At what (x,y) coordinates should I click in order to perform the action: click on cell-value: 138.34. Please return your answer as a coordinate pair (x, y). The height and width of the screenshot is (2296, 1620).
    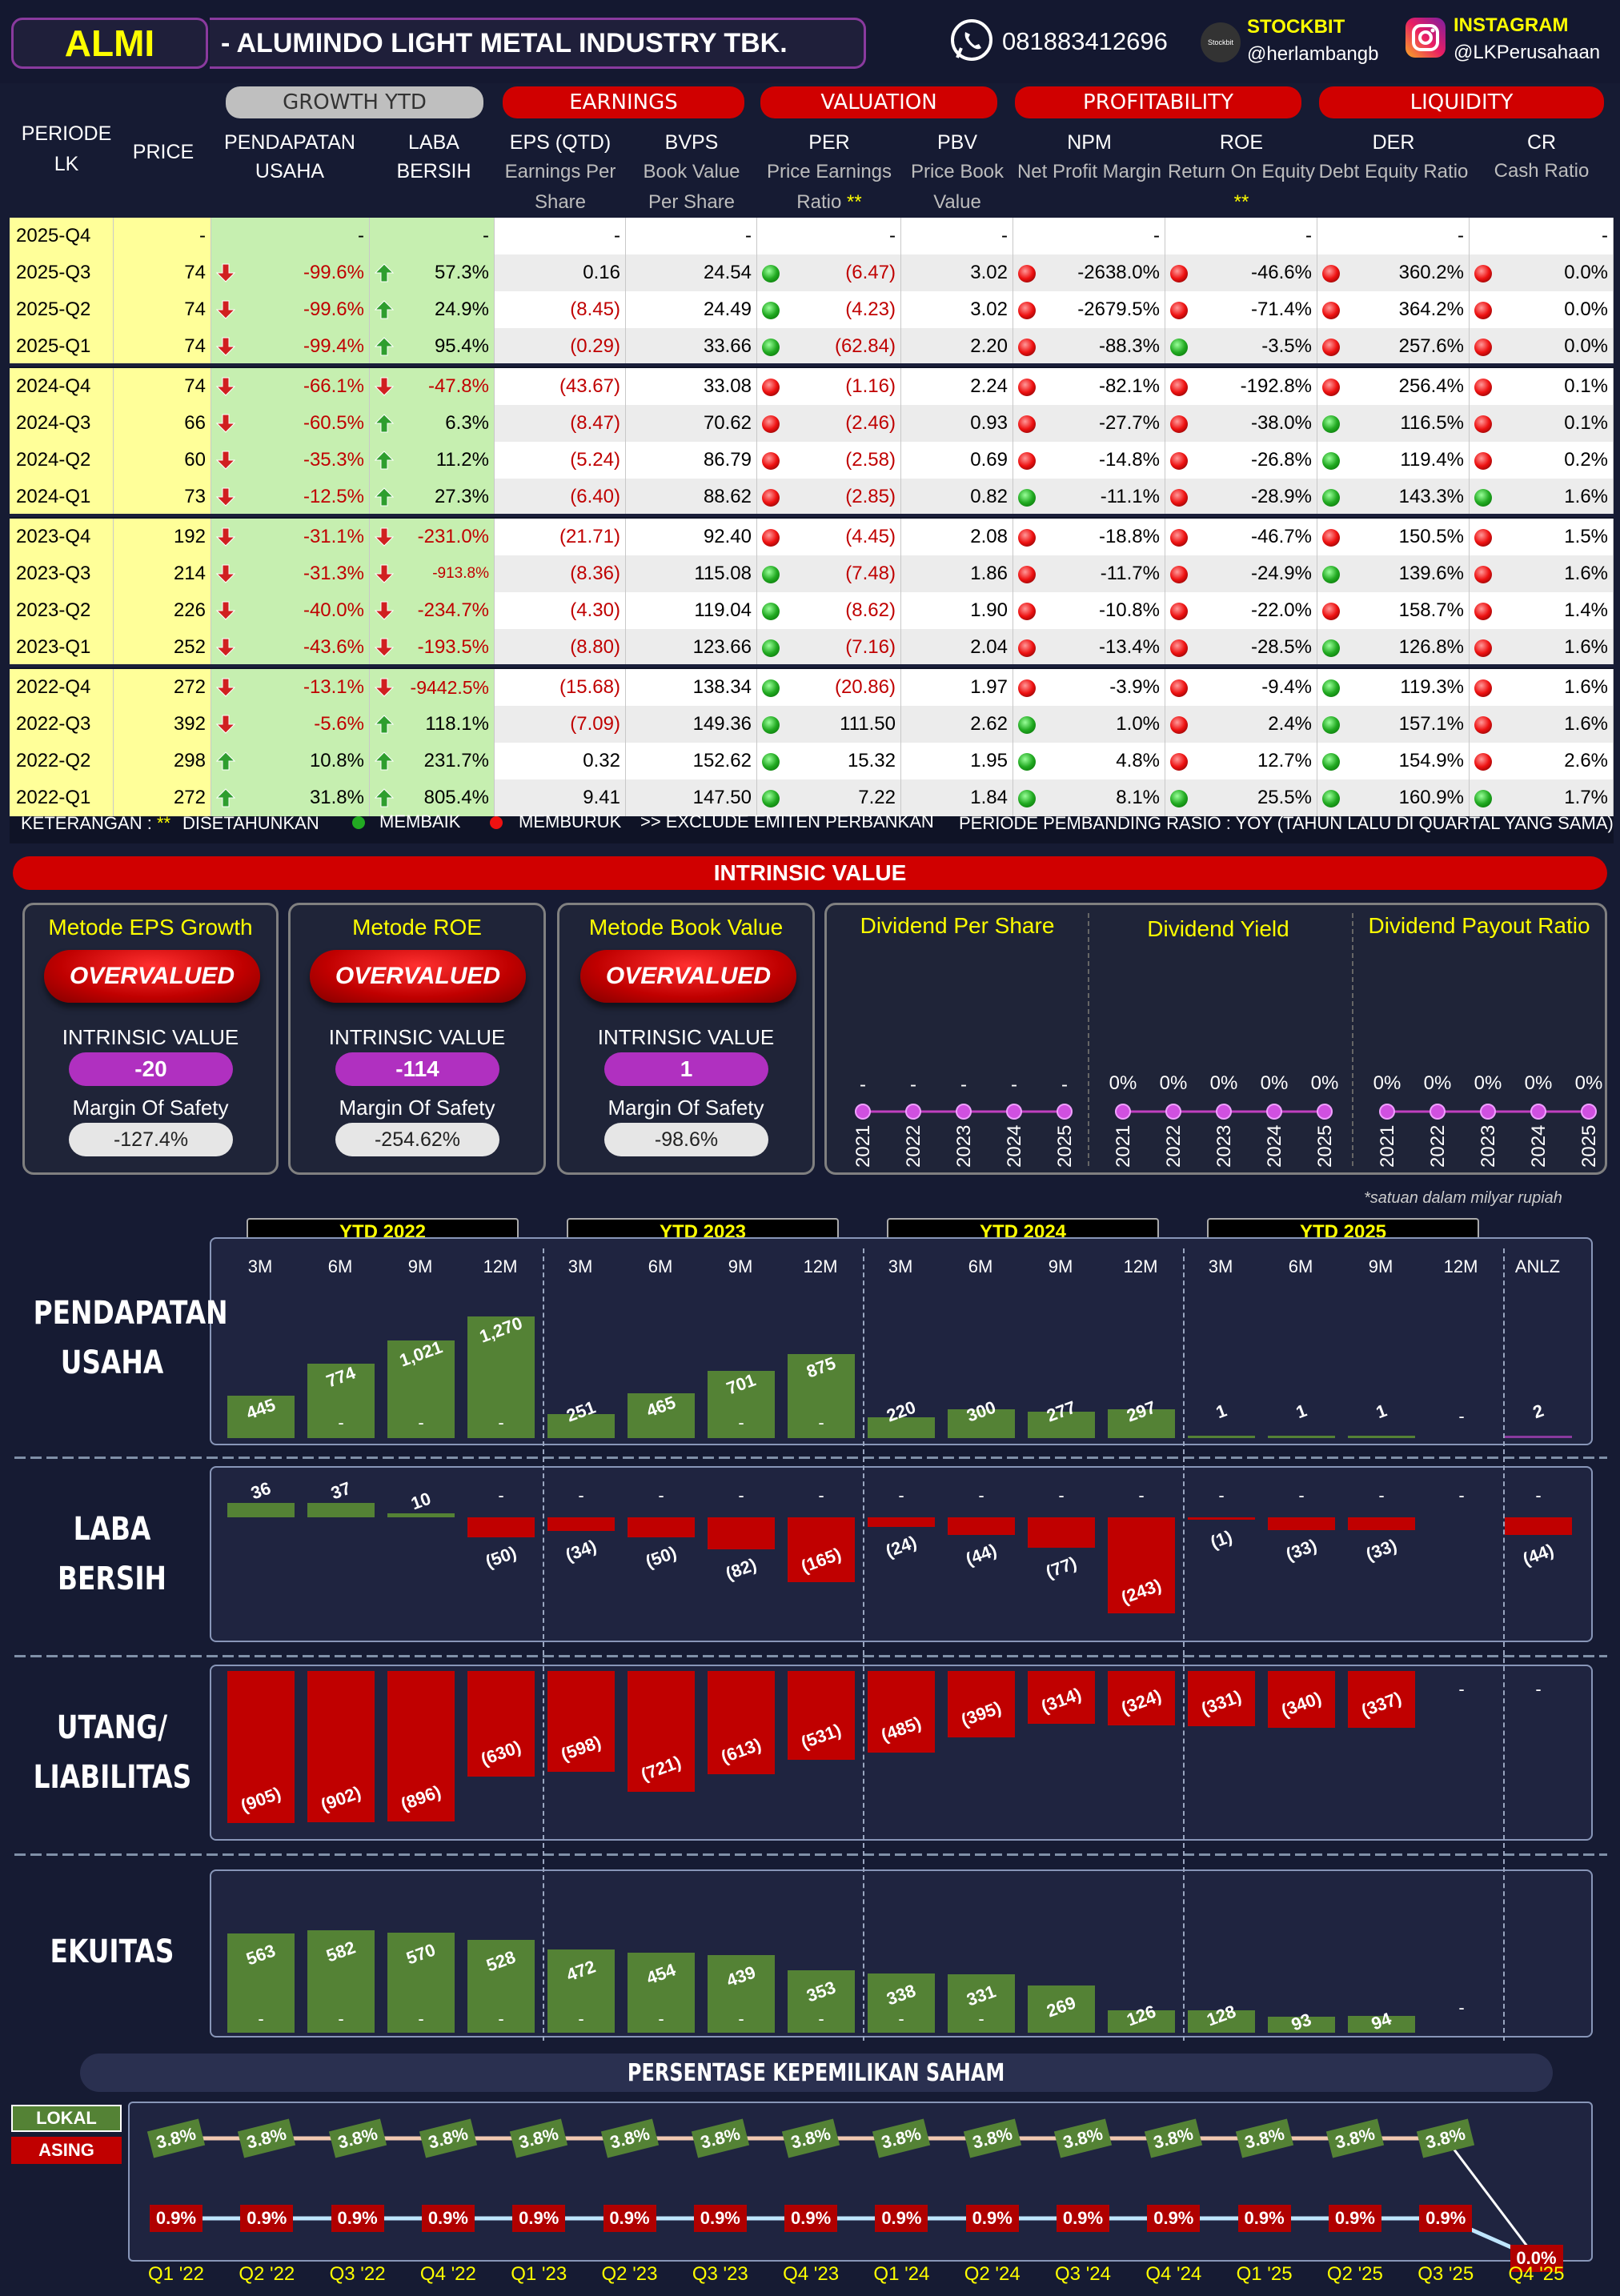
    Looking at the image, I should click on (722, 687).